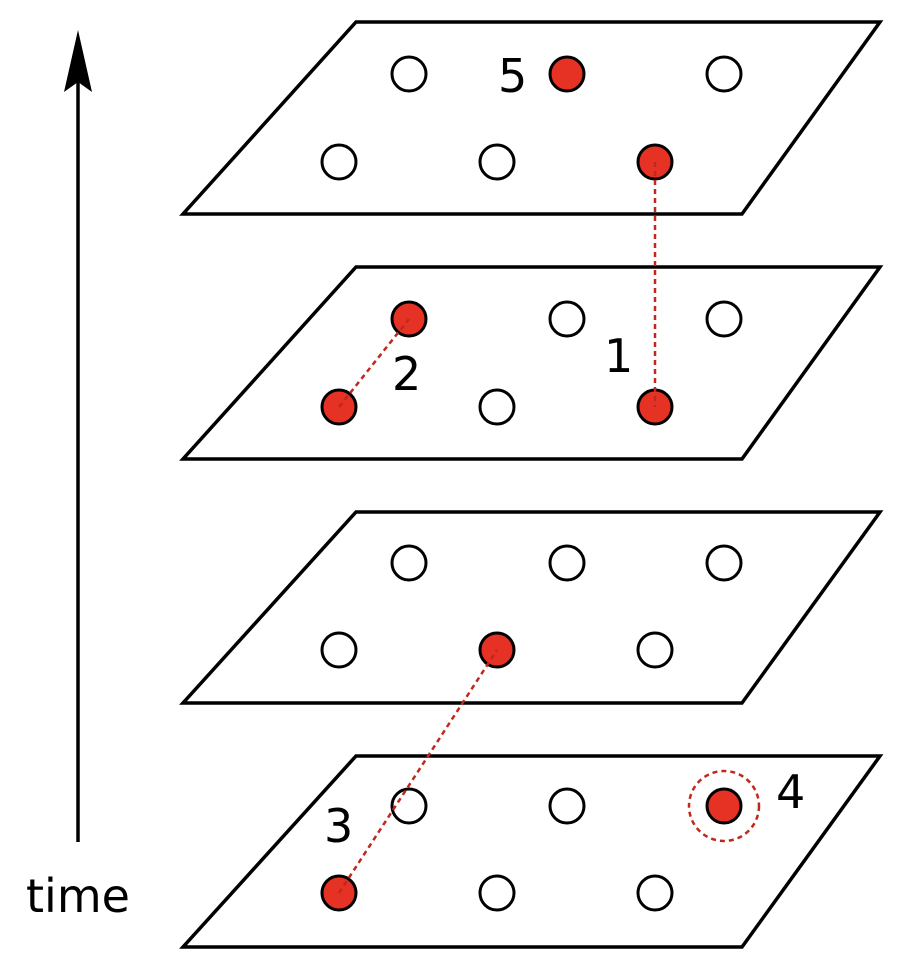 This screenshot has height=976, width=911. Describe the element at coordinates (512, 76) in the screenshot. I see `annotation-5: 5` at that location.